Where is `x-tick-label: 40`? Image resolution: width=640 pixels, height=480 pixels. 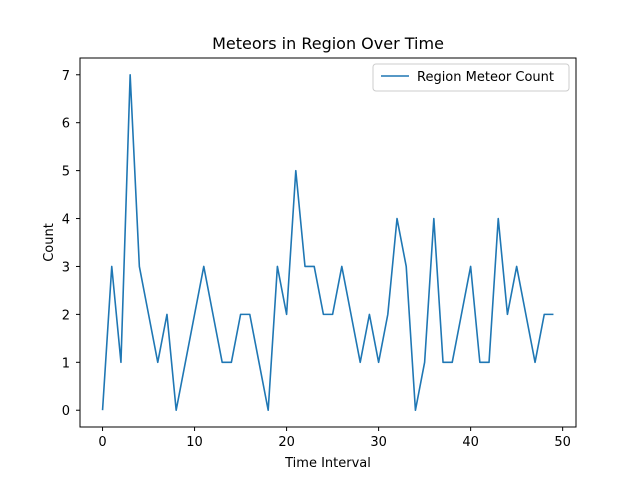
x-tick-label: 40 is located at coordinates (470, 442).